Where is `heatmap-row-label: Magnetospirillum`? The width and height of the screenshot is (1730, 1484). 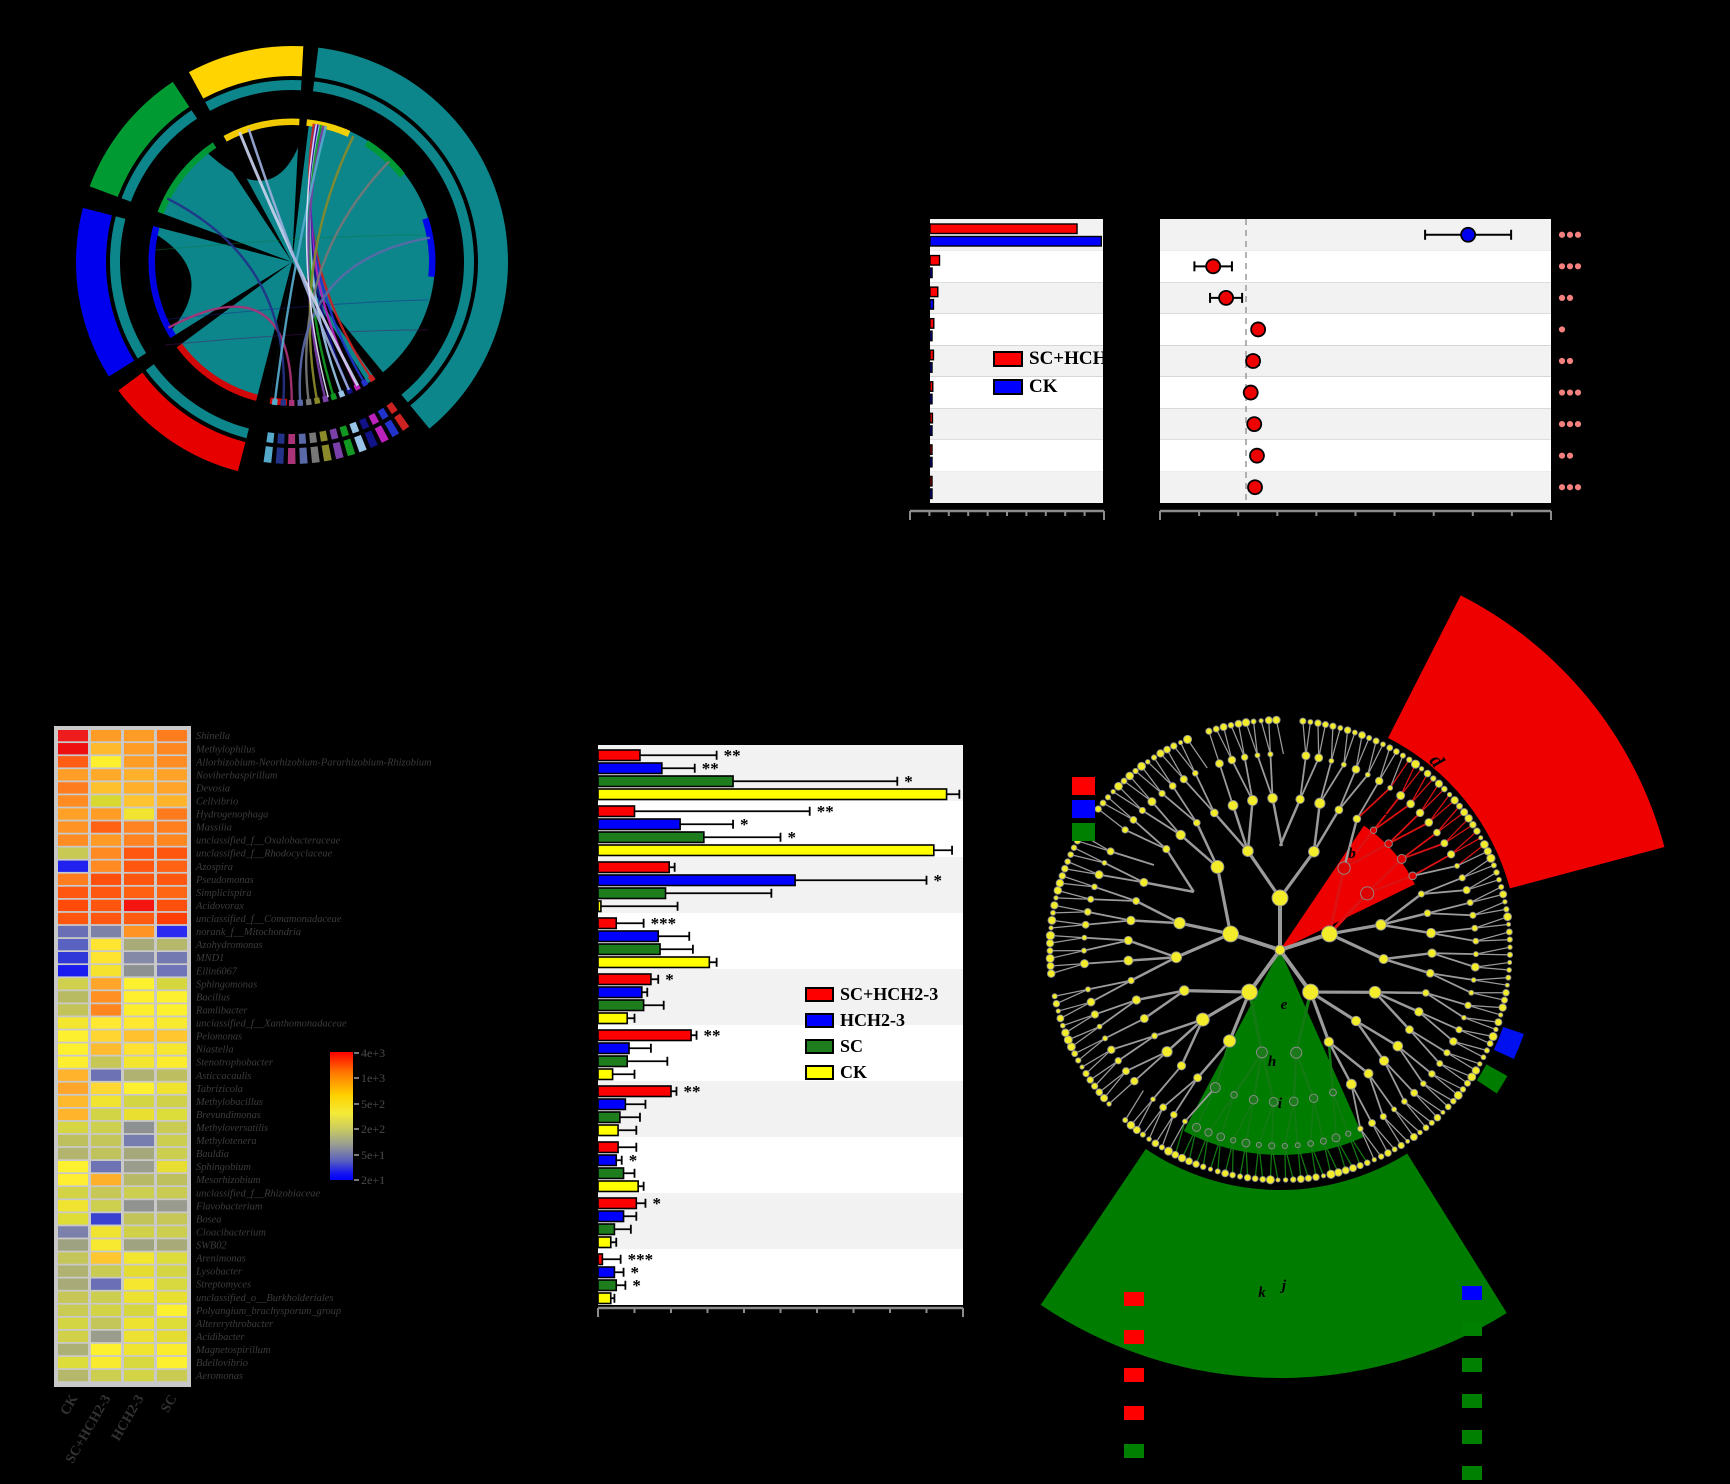 heatmap-row-label: Magnetospirillum is located at coordinates (233, 1350).